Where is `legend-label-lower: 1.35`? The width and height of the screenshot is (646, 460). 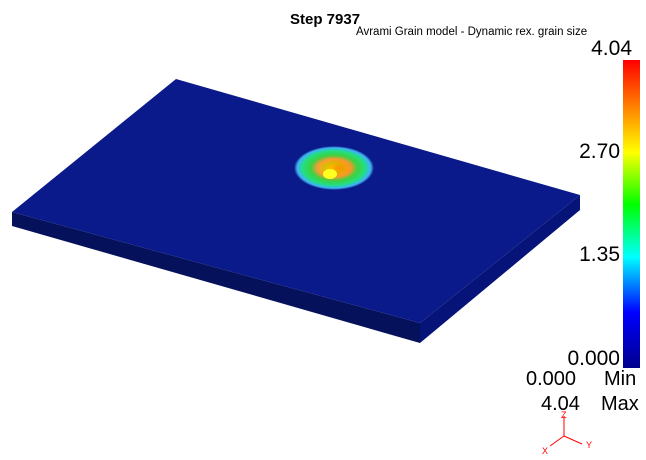
legend-label-lower: 1.35 is located at coordinates (599, 254).